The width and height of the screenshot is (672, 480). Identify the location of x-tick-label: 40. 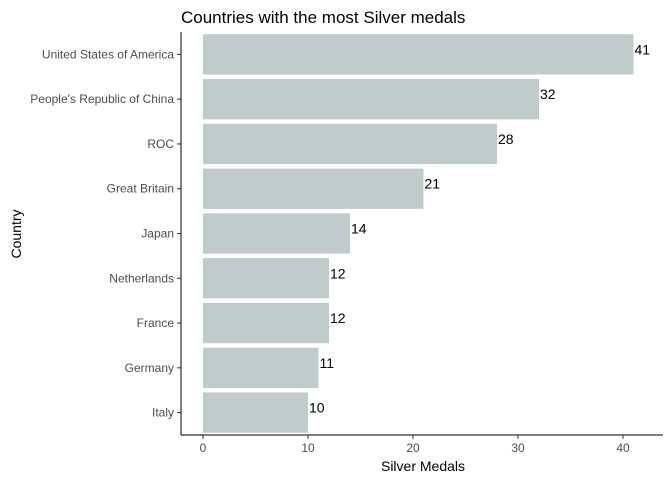
(623, 448).